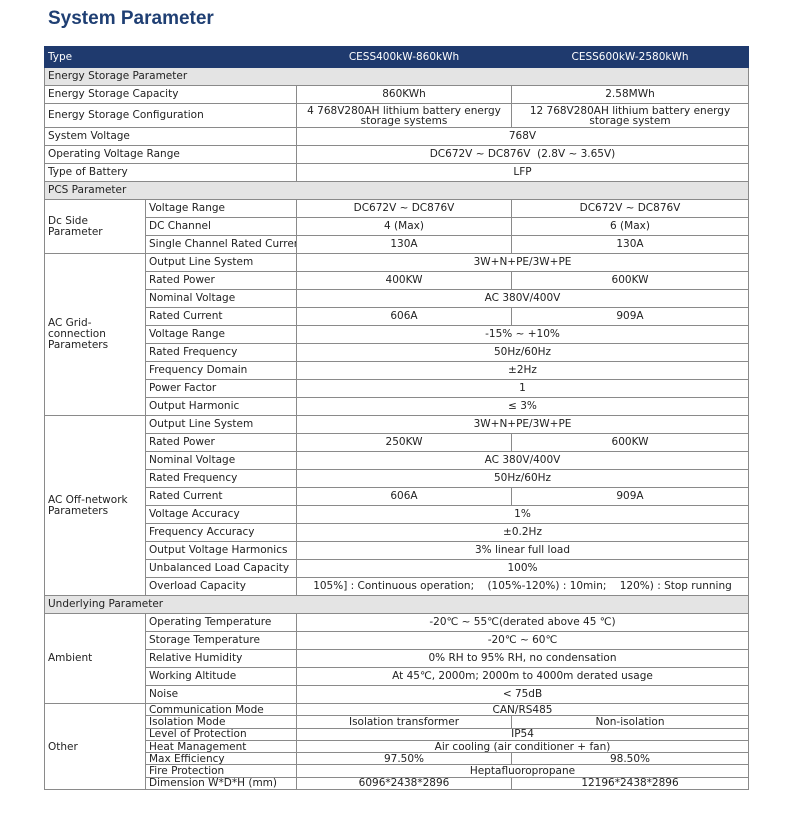  Describe the element at coordinates (221, 532) in the screenshot. I see `param-name: Frequency Accuracy` at that location.